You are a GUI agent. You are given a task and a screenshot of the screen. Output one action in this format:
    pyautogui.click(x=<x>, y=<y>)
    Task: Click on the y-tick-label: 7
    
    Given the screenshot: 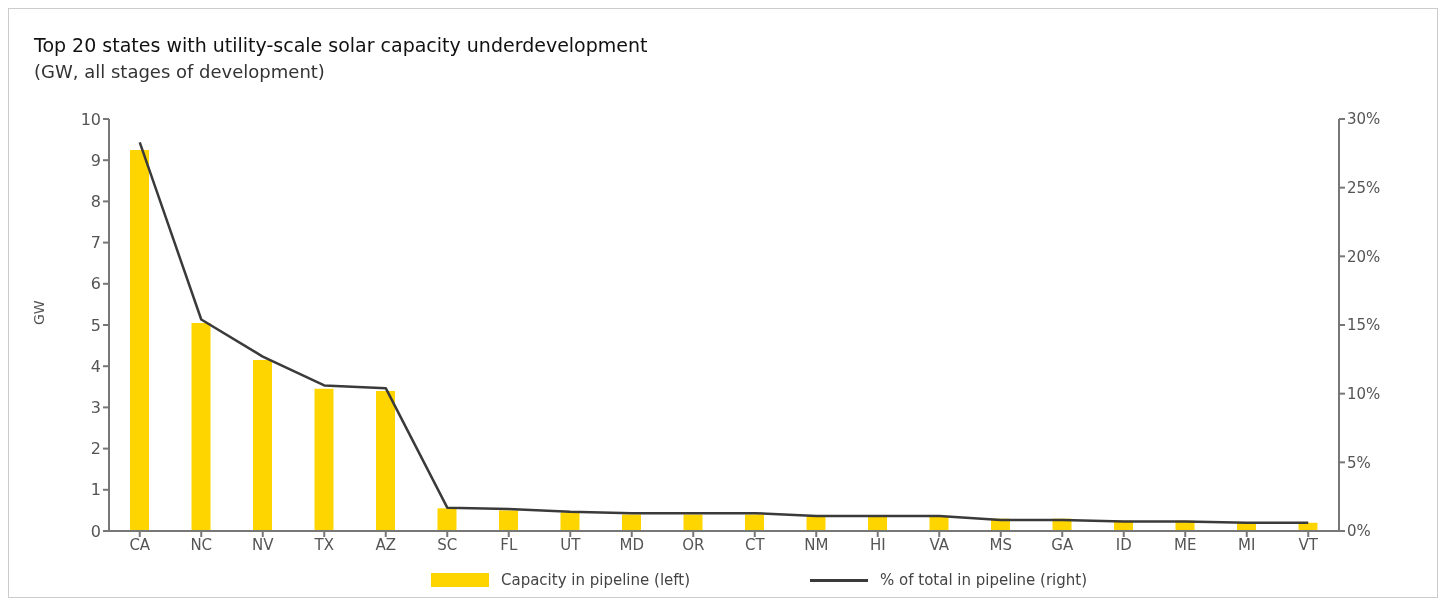 What is the action you would take?
    pyautogui.click(x=95, y=243)
    